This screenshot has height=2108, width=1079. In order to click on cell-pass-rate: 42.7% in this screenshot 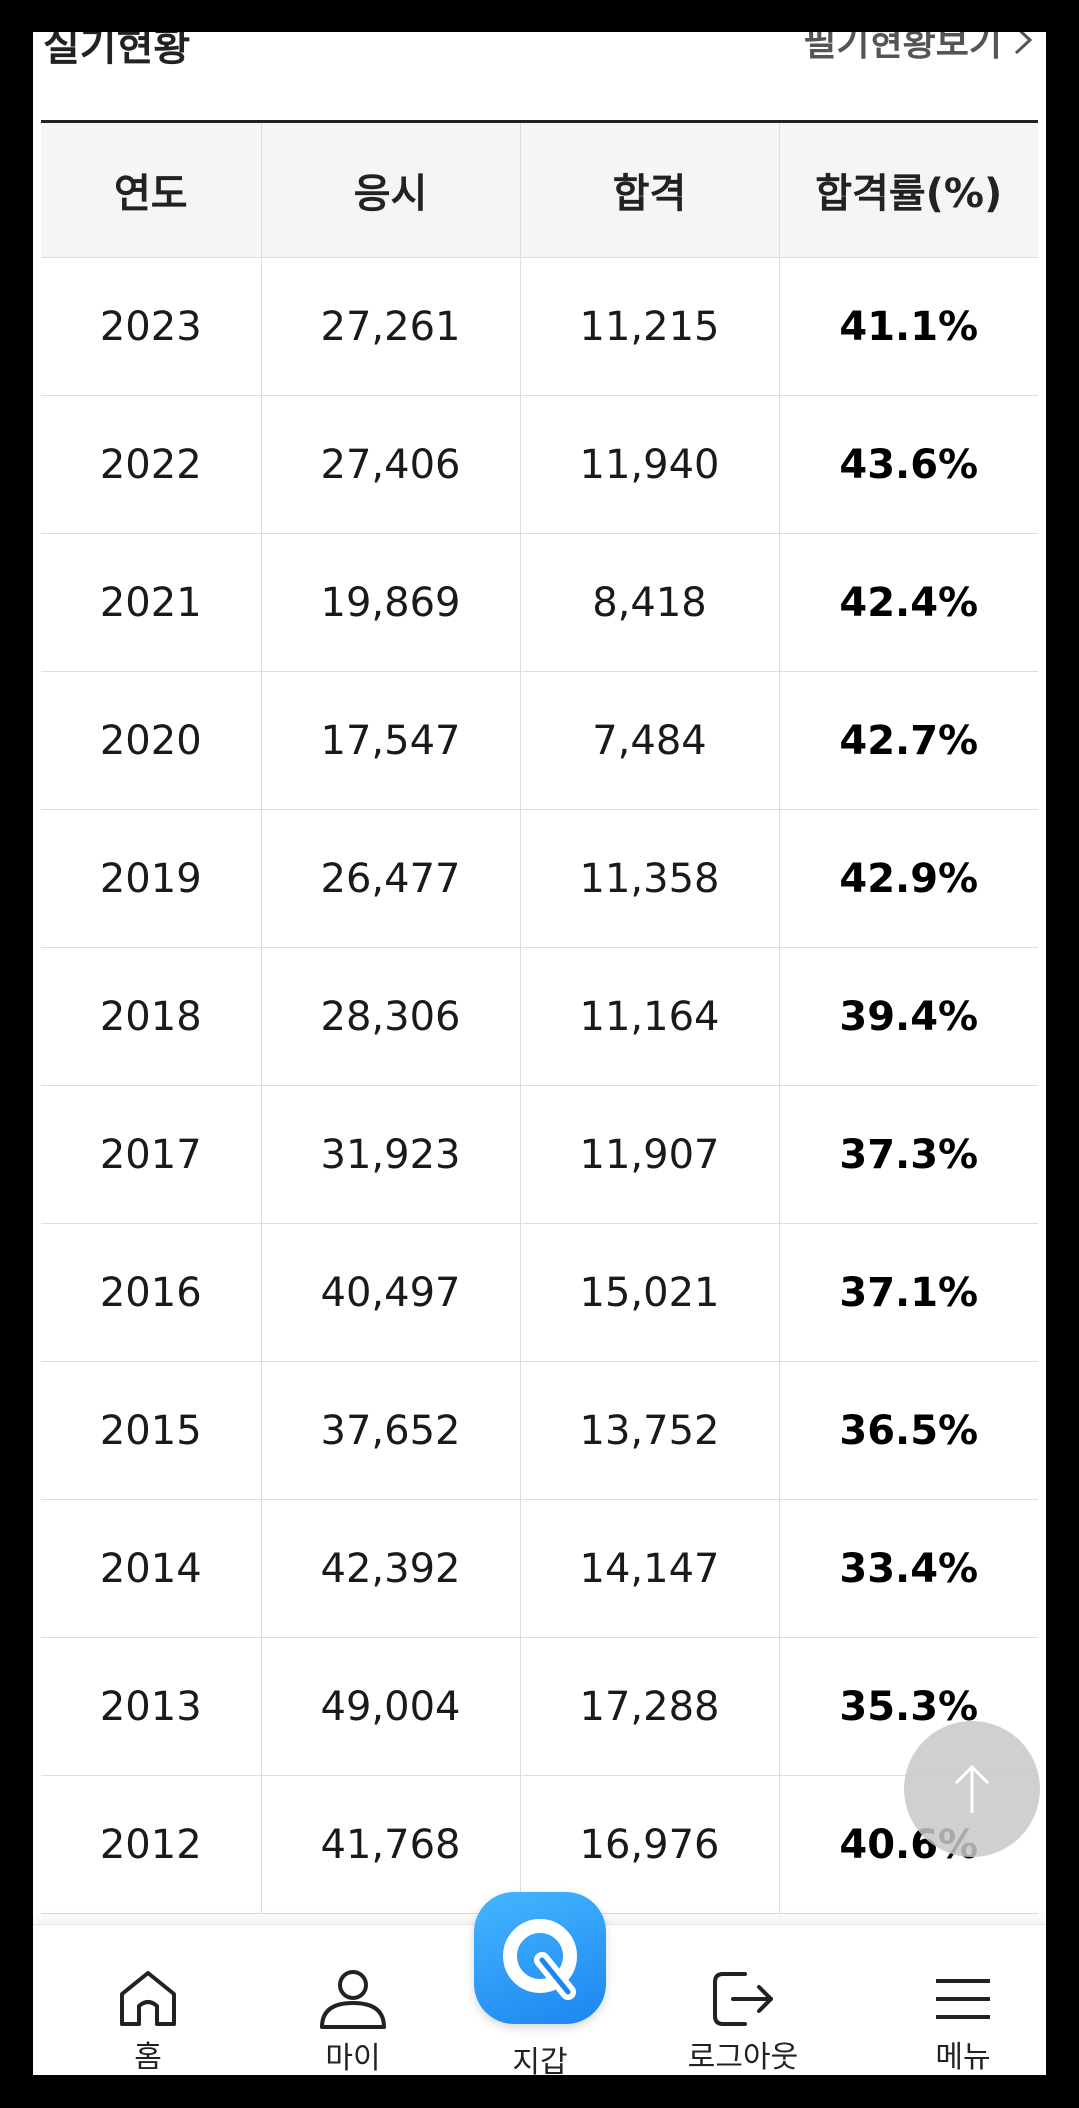, I will do `click(908, 740)`.